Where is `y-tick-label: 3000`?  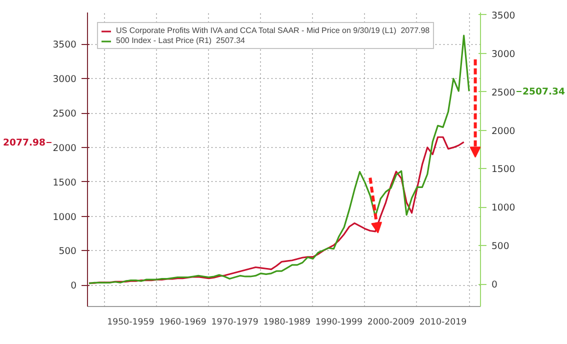
y-tick-label: 3000 is located at coordinates (64, 80).